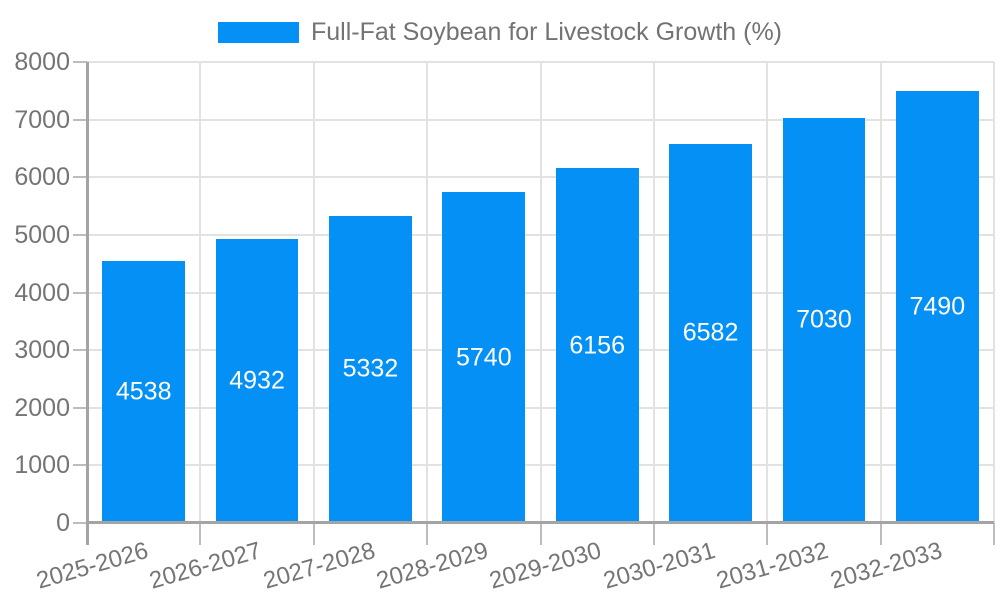 The image size is (1000, 600). I want to click on x-axis-label: 2029-2030, so click(545, 566).